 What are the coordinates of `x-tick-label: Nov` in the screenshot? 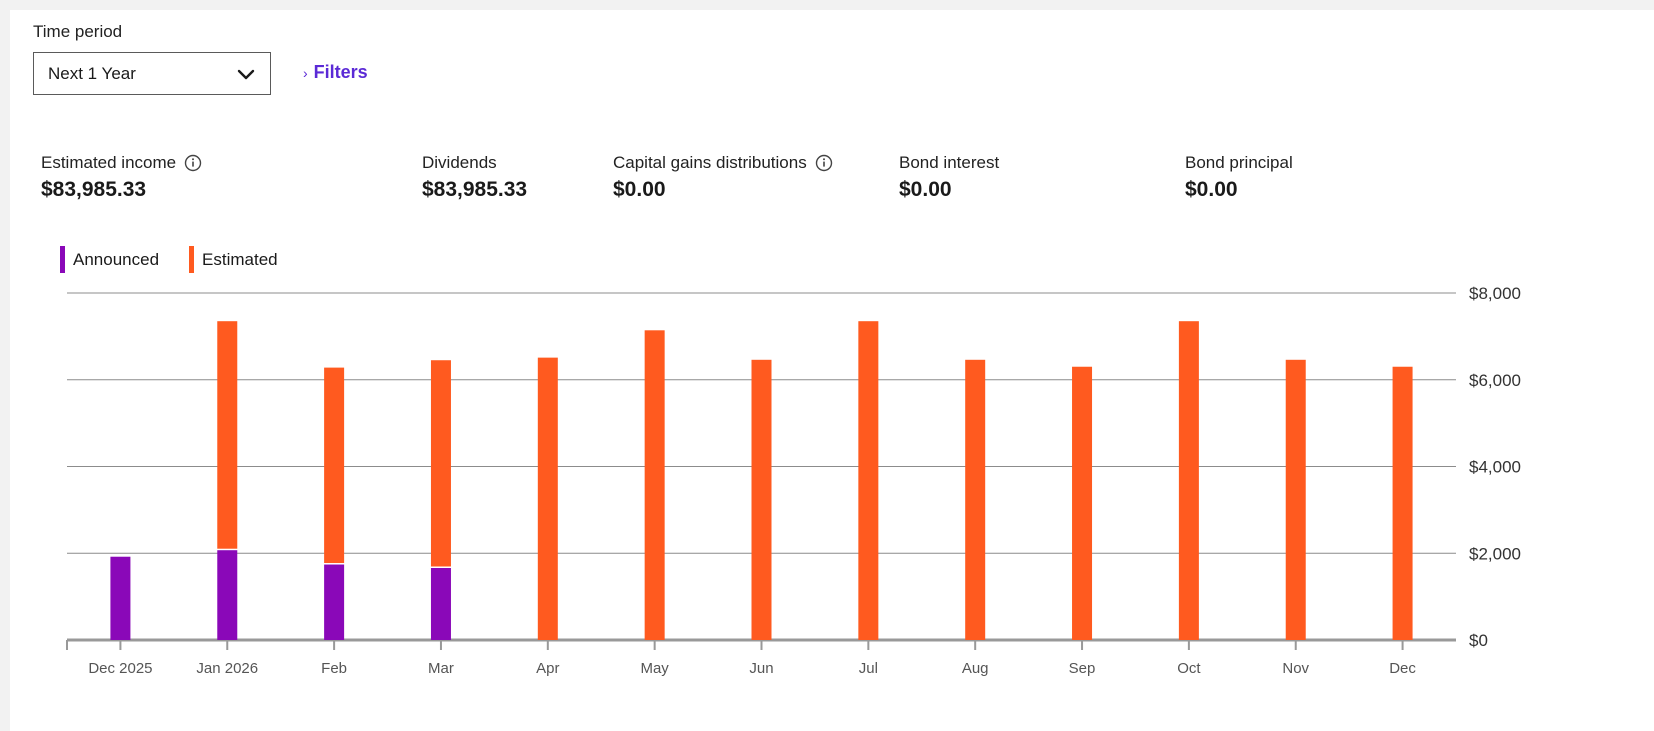 It's located at (1295, 668).